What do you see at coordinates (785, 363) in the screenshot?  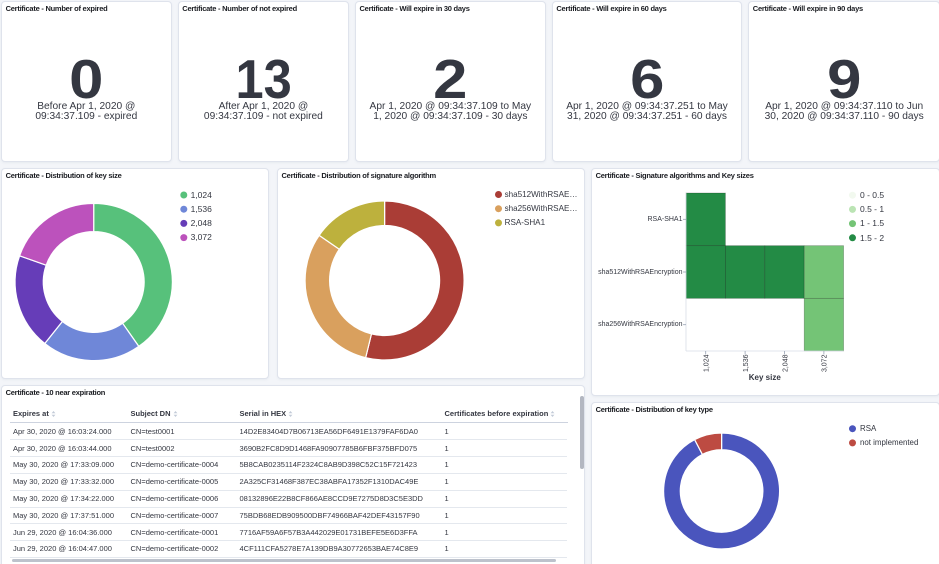 I see `svg-text: 2,048` at bounding box center [785, 363].